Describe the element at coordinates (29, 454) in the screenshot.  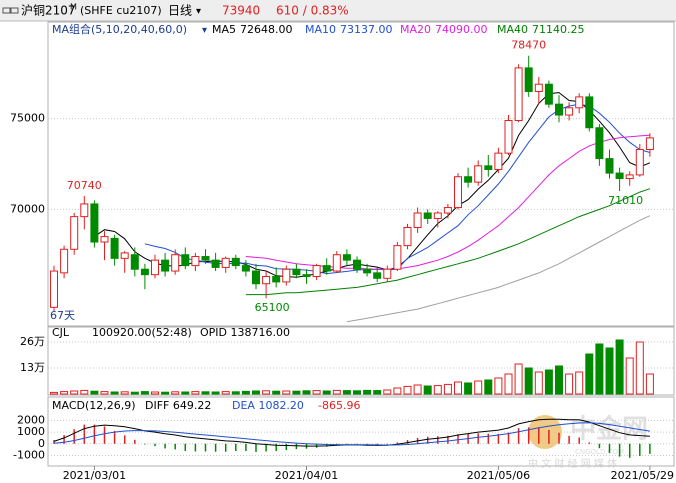
I see `y-tick-label: -1000` at that location.